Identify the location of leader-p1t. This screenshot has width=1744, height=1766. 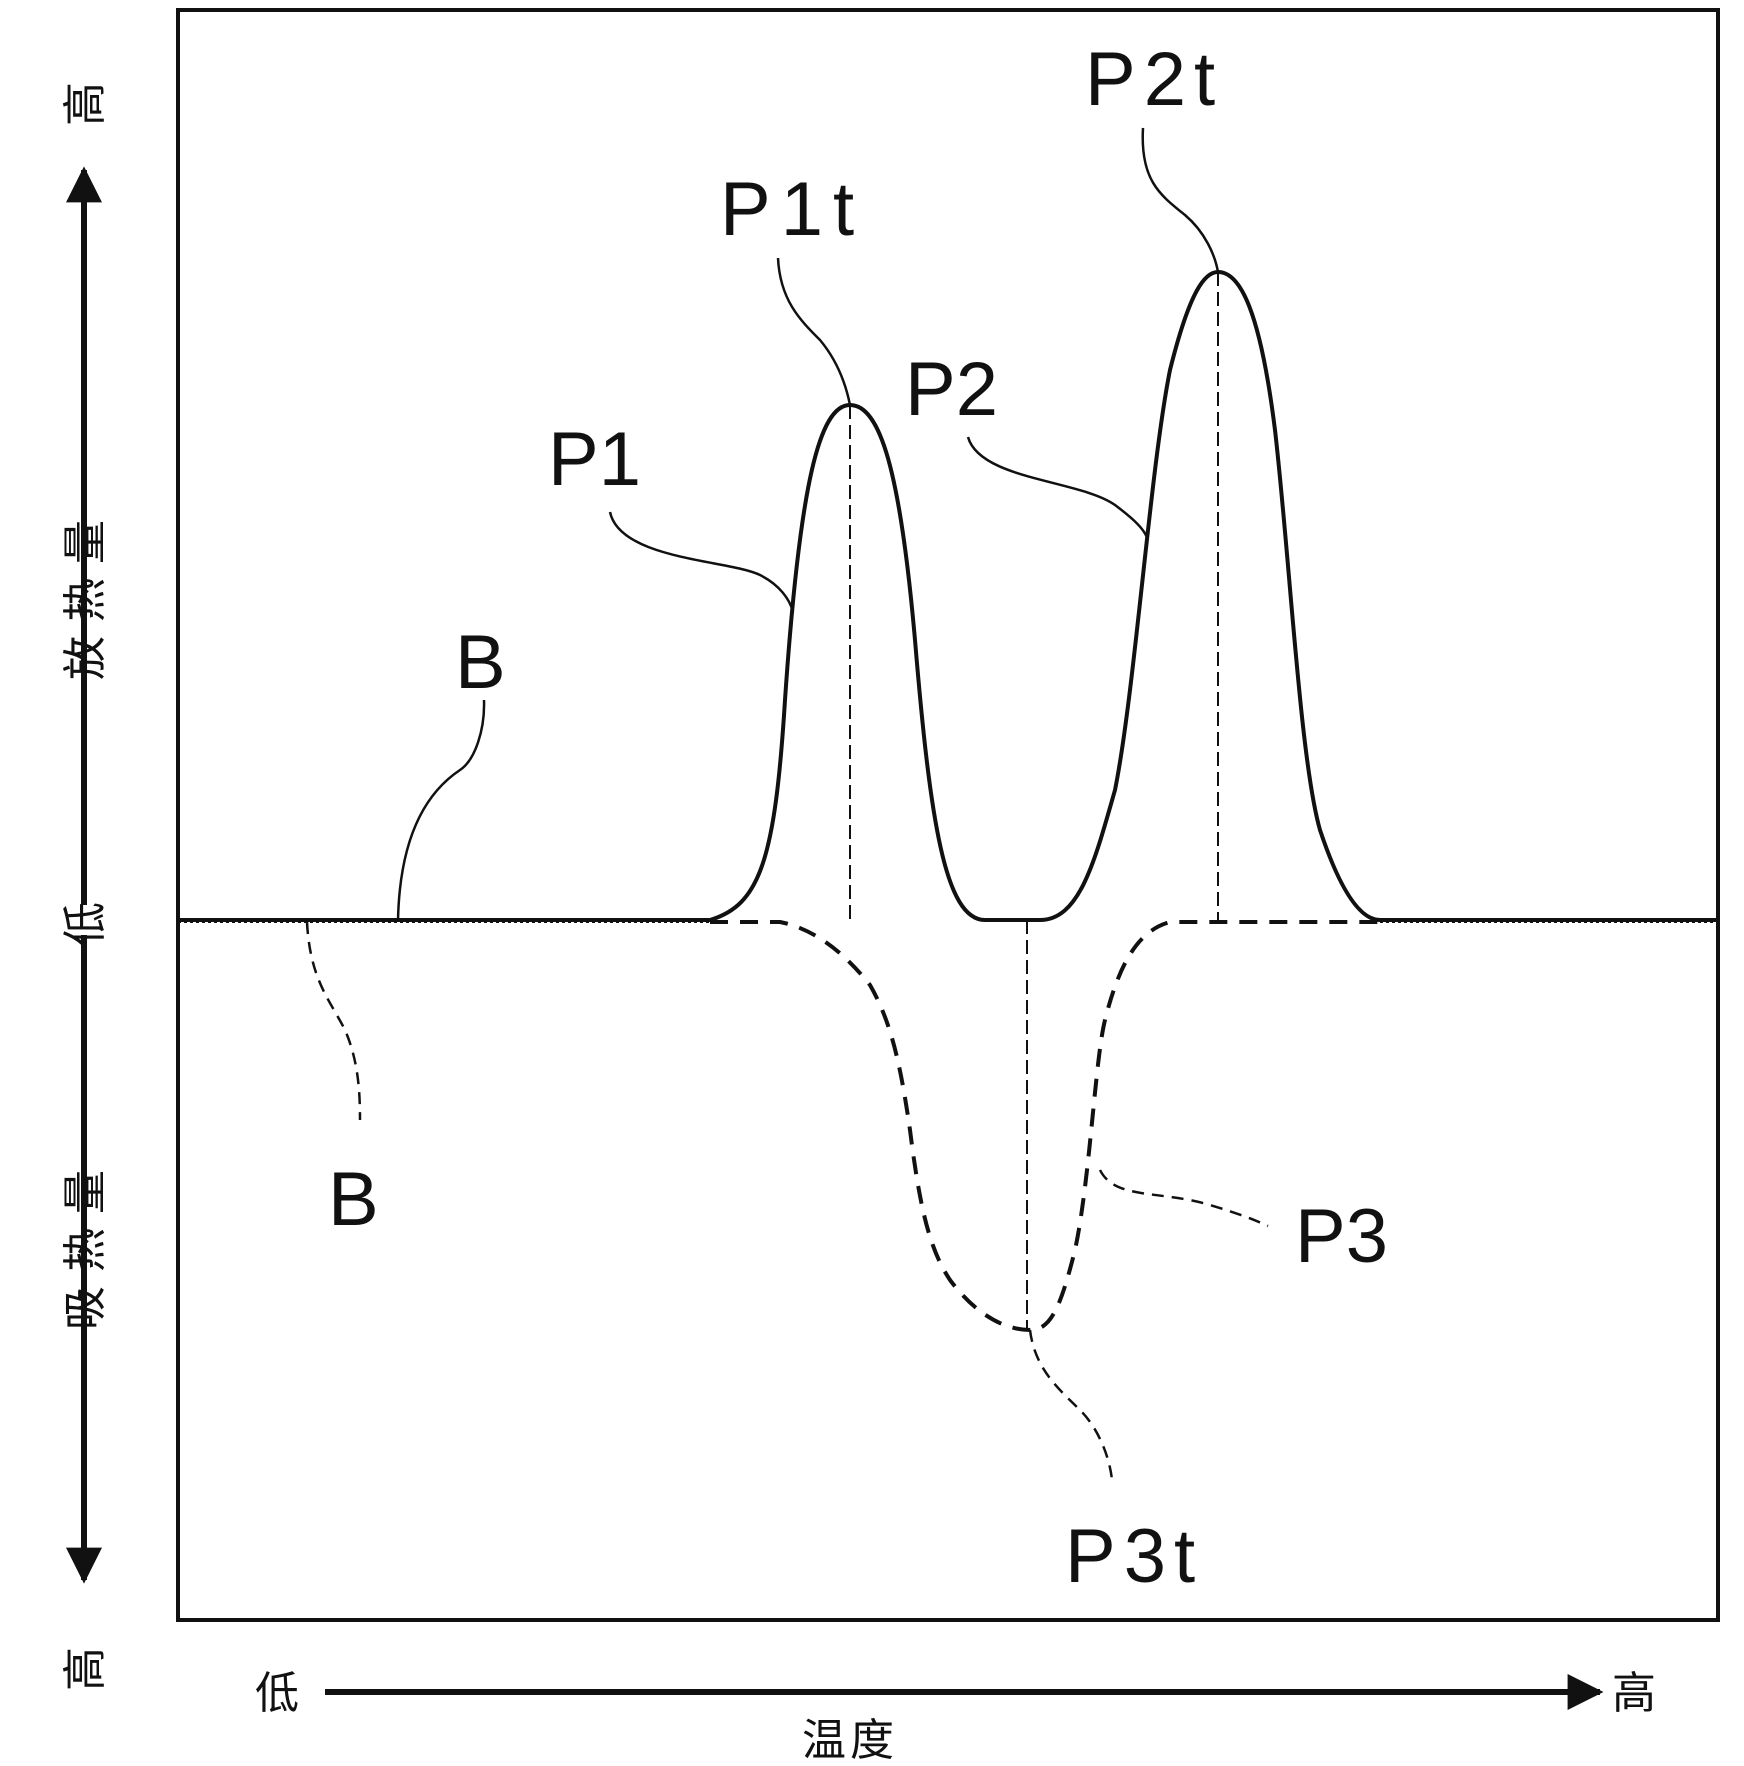
(814, 331).